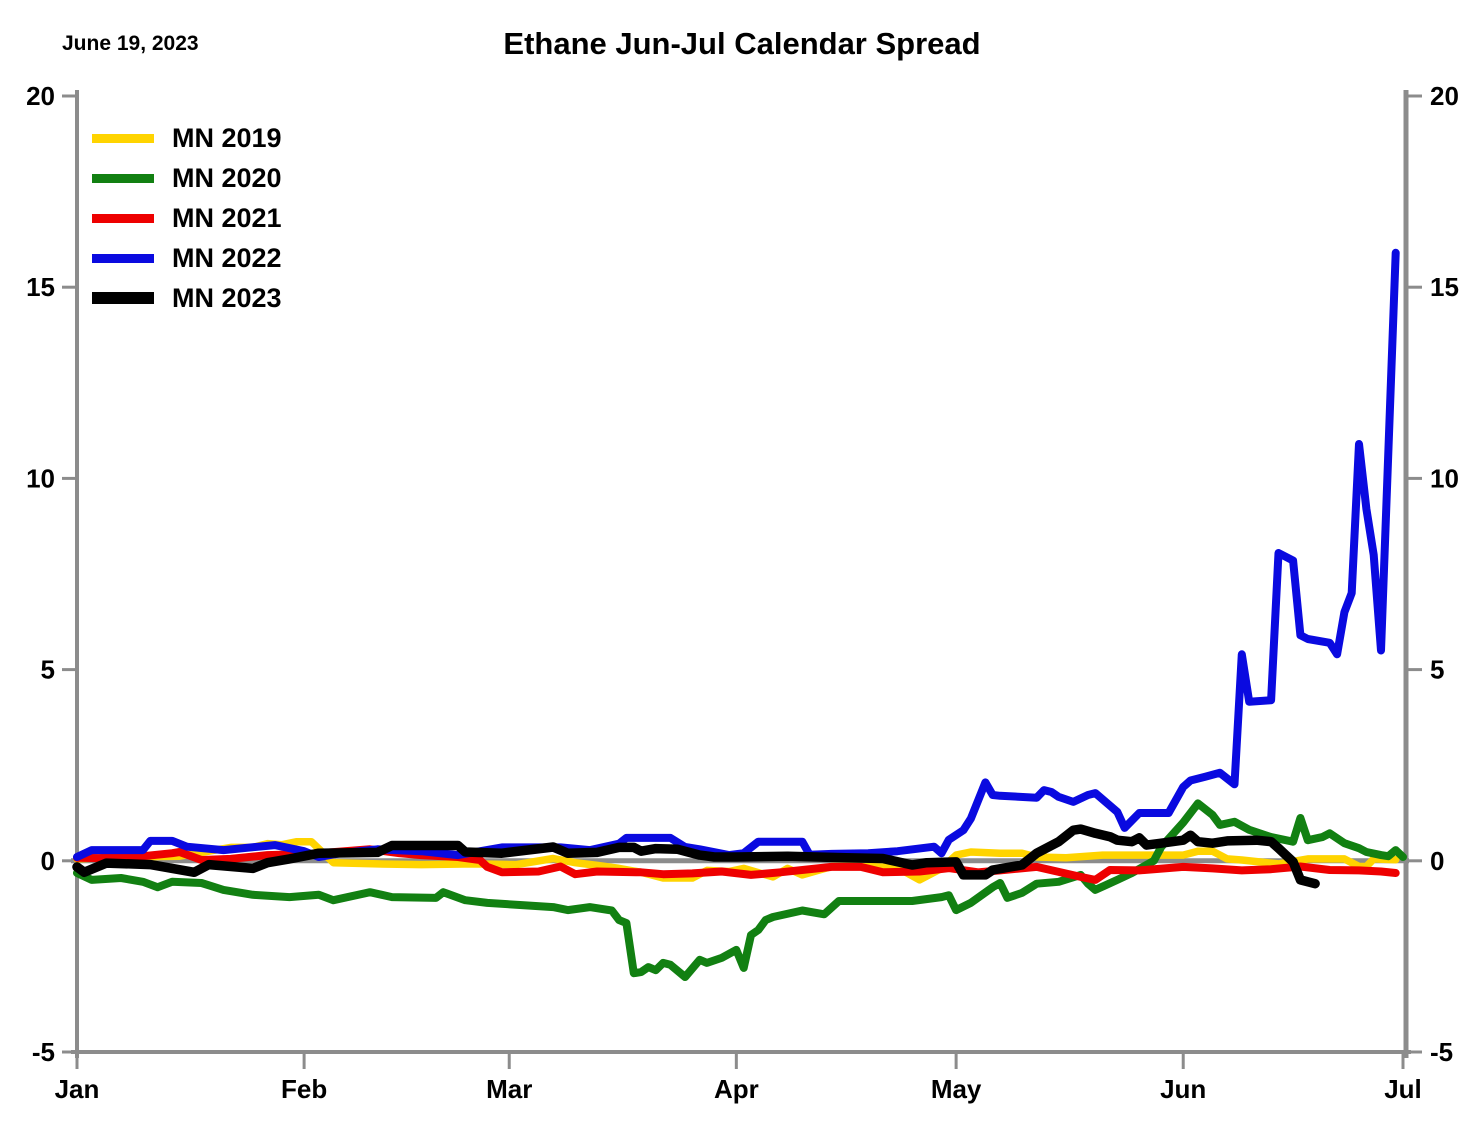  I want to click on legend-item-mn-2022: MN 2022, so click(187, 258).